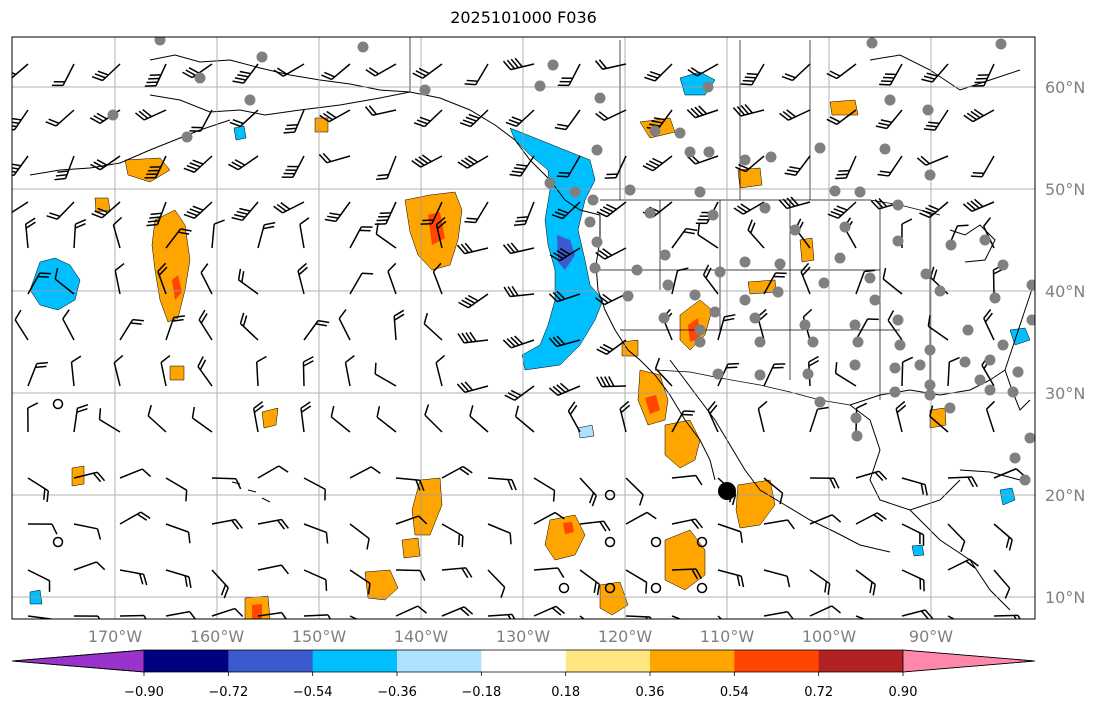 The height and width of the screenshot is (712, 1105). I want to click on coast-baja, so click(685, 427).